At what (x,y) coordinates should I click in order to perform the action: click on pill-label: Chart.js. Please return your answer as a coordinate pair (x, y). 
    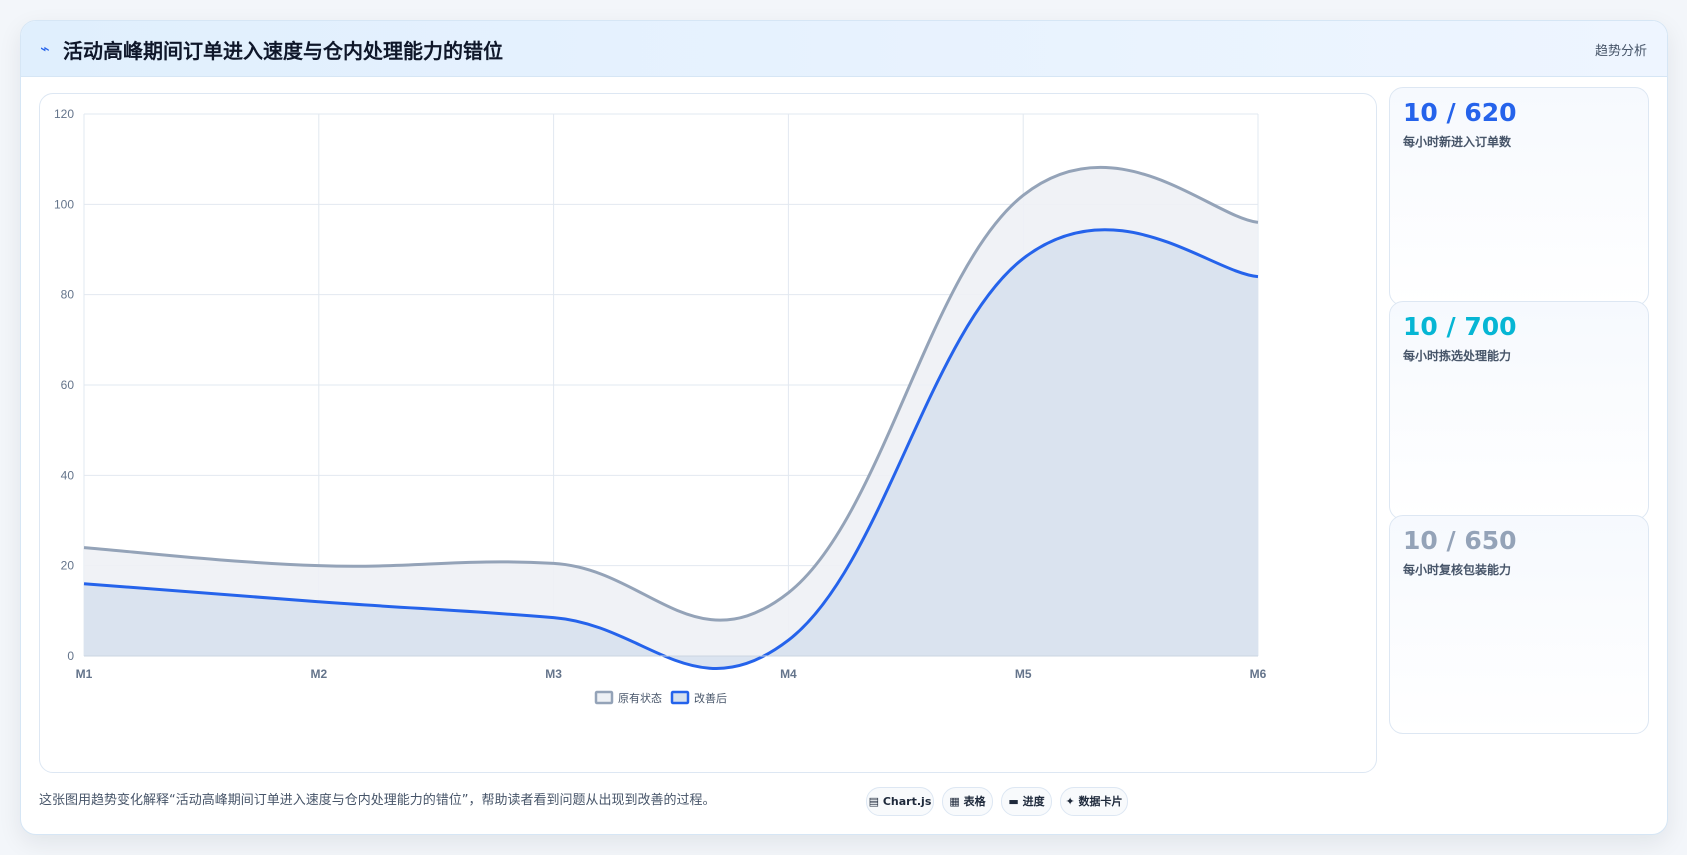
    Looking at the image, I should click on (907, 801).